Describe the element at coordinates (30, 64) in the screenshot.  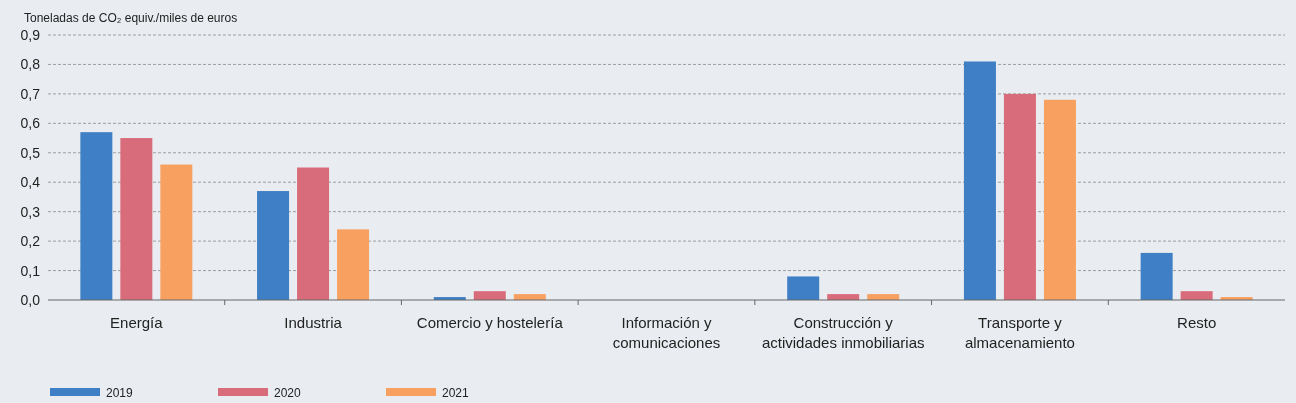
I see `y-tick-label: 0,8` at that location.